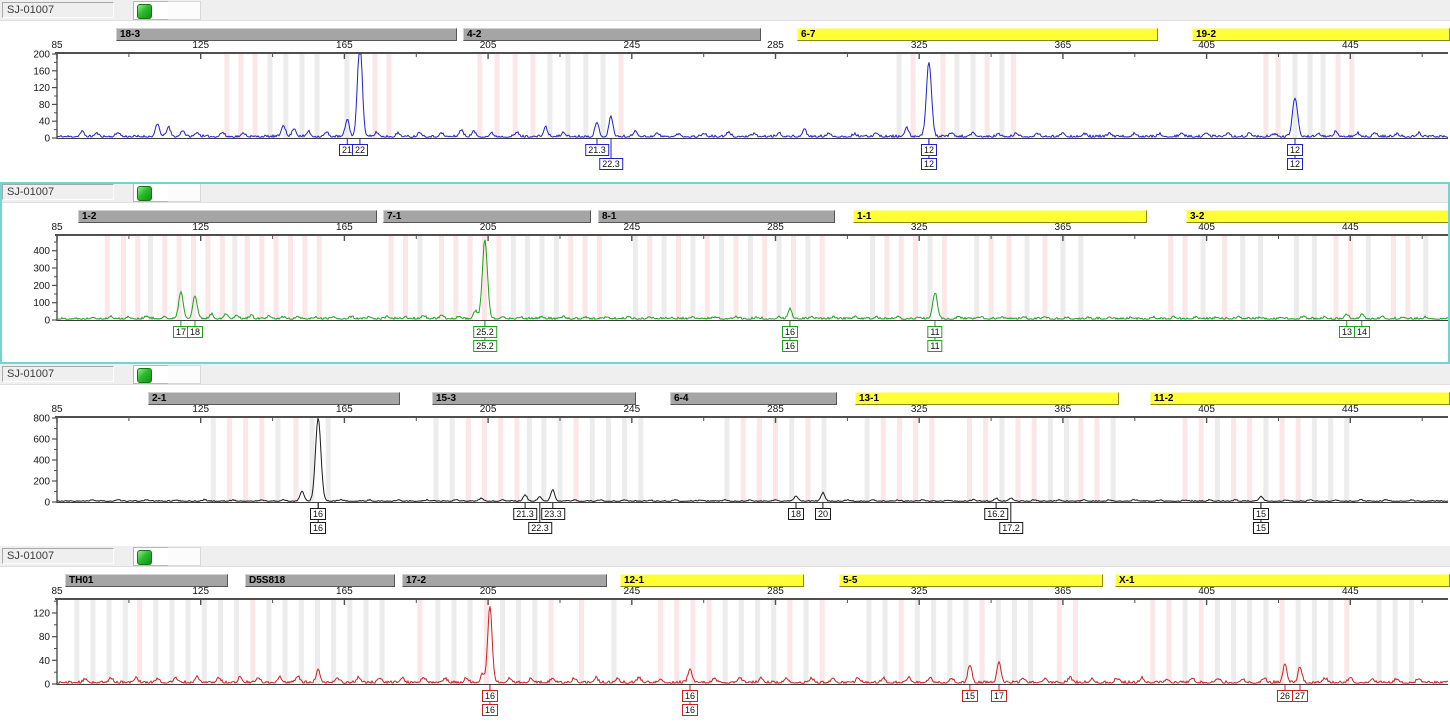  Describe the element at coordinates (977, 34) in the screenshot. I see `marker-bar: 6-7` at that location.